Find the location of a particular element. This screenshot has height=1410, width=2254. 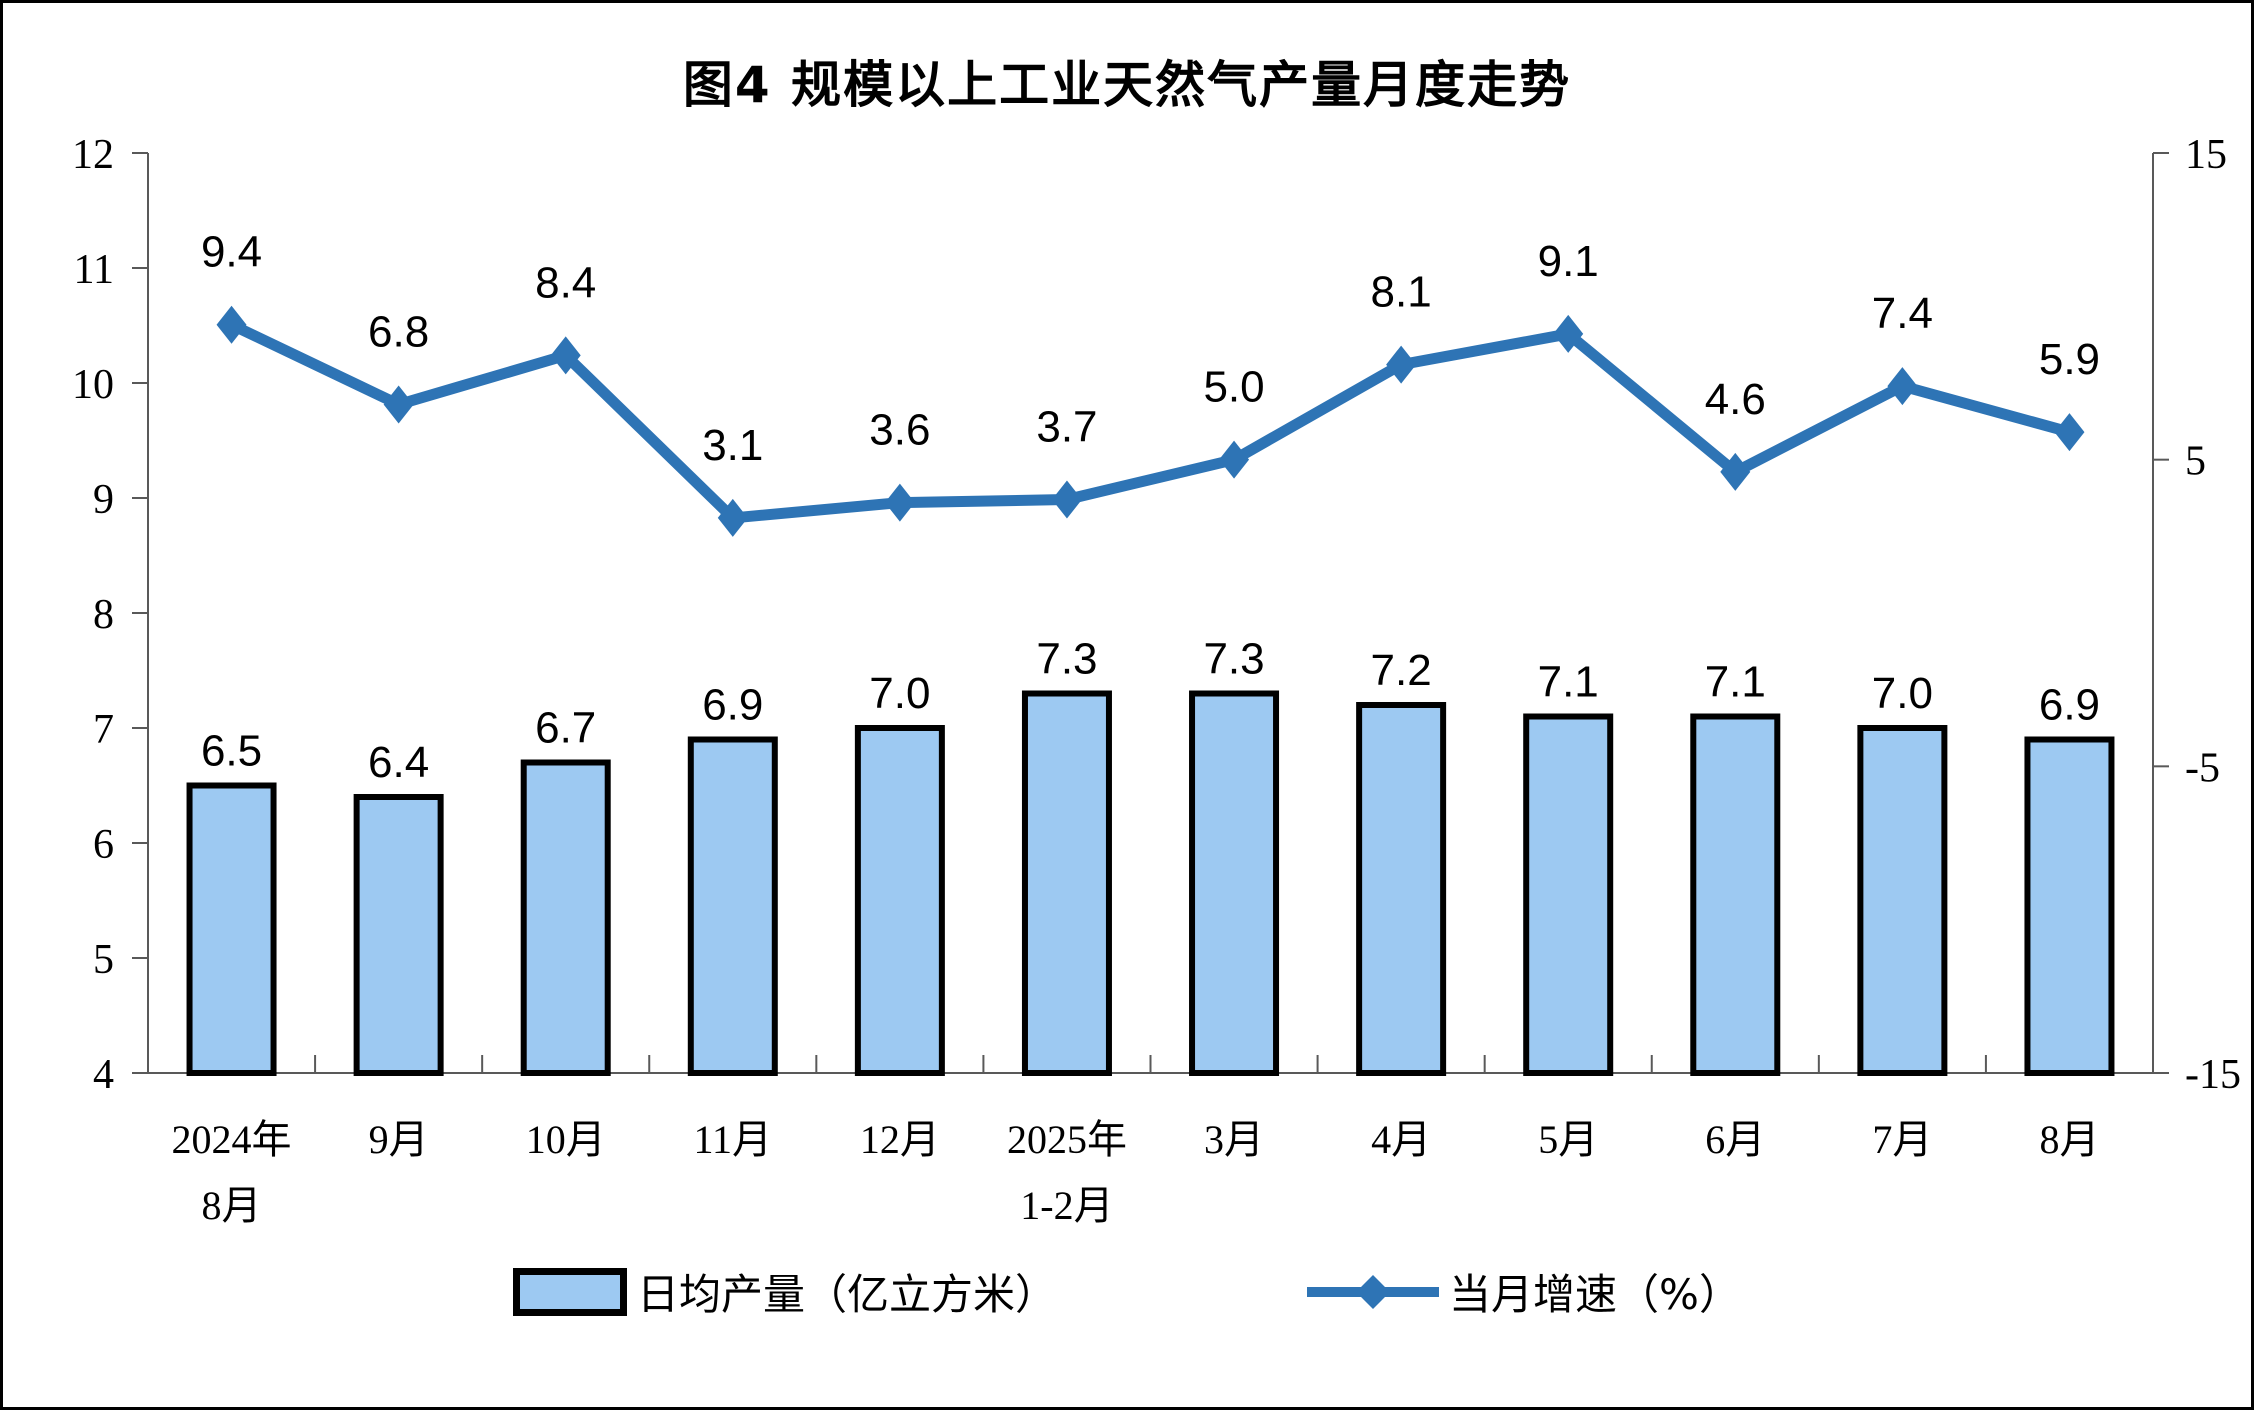

bar-swatch-icon is located at coordinates (570, 1291).